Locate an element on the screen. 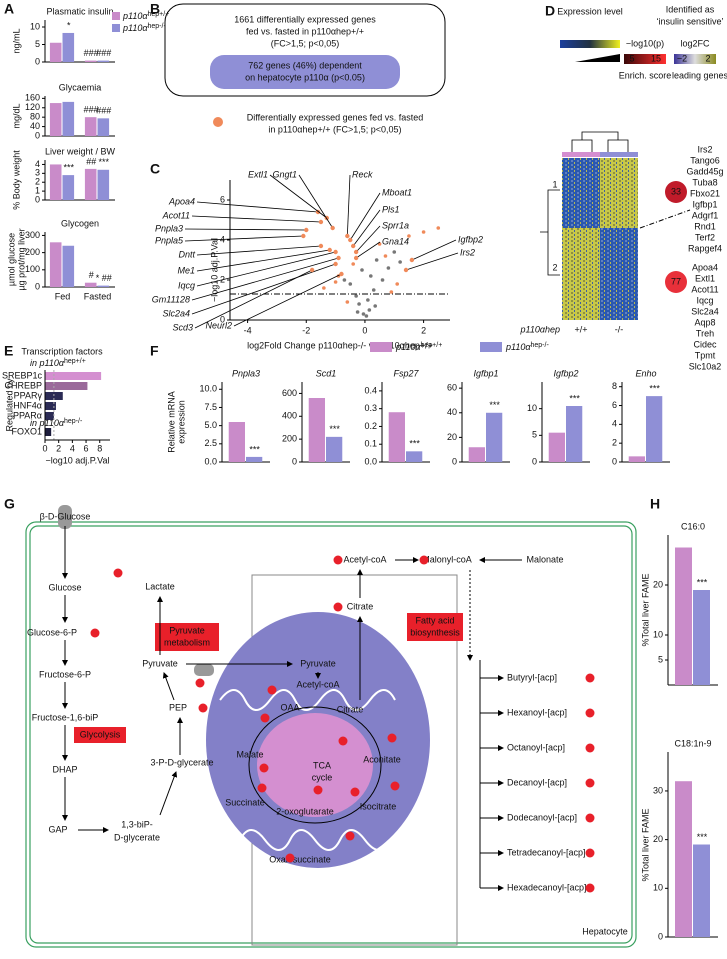  cell-label: Hepatocyte is located at coordinates (605, 931).